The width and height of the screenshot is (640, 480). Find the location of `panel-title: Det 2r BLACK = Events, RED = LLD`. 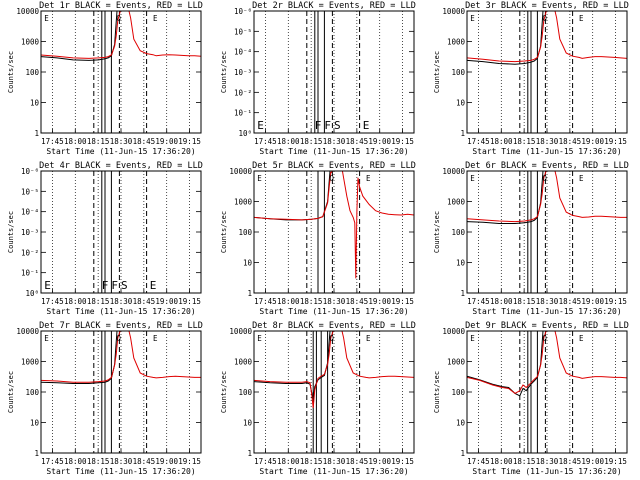

panel-title: Det 2r BLACK = Events, RED = LLD is located at coordinates (334, 6).